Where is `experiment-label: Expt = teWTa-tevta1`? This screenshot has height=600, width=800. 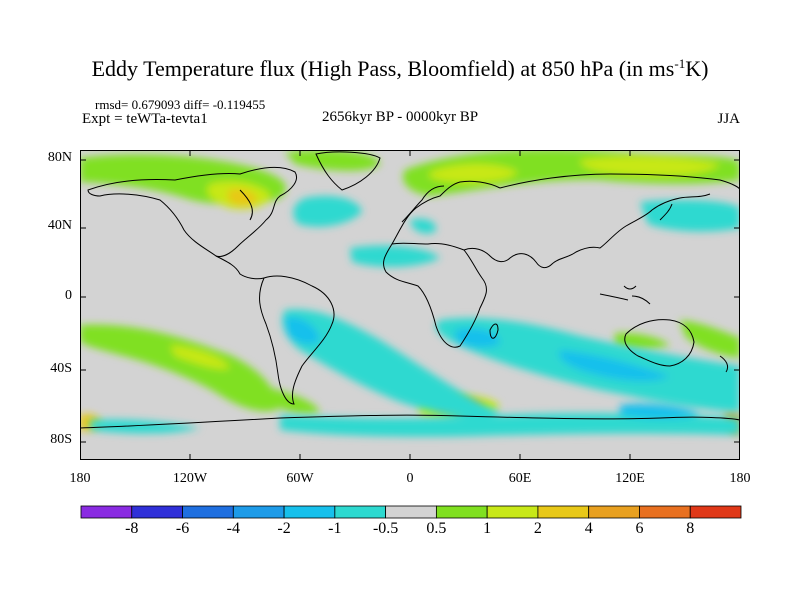 experiment-label: Expt = teWTa-tevta1 is located at coordinates (145, 119).